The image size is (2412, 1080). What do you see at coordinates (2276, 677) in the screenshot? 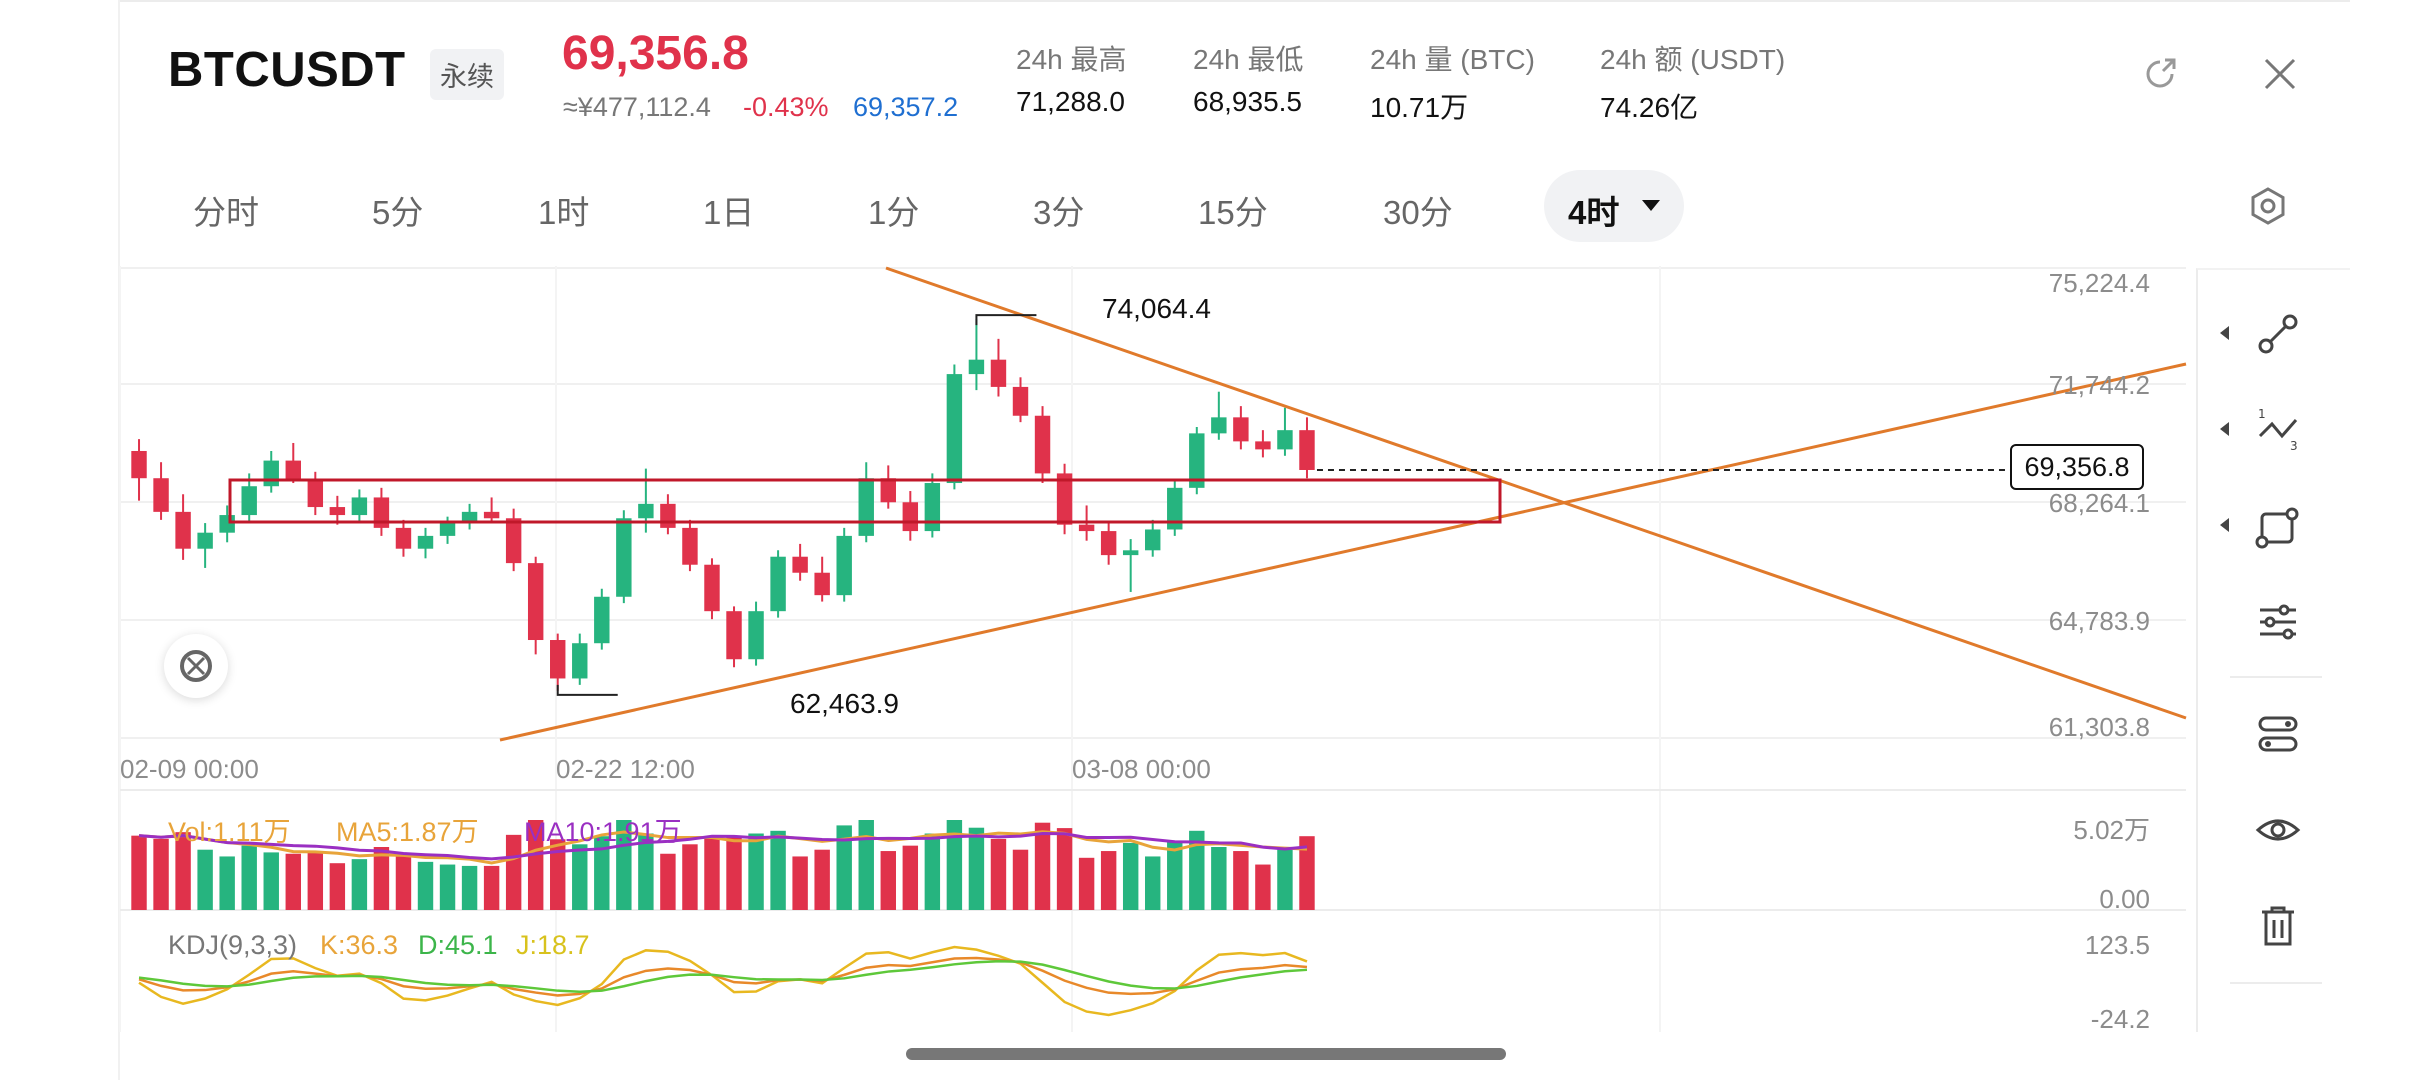
I see `toolbar-divider` at bounding box center [2276, 677].